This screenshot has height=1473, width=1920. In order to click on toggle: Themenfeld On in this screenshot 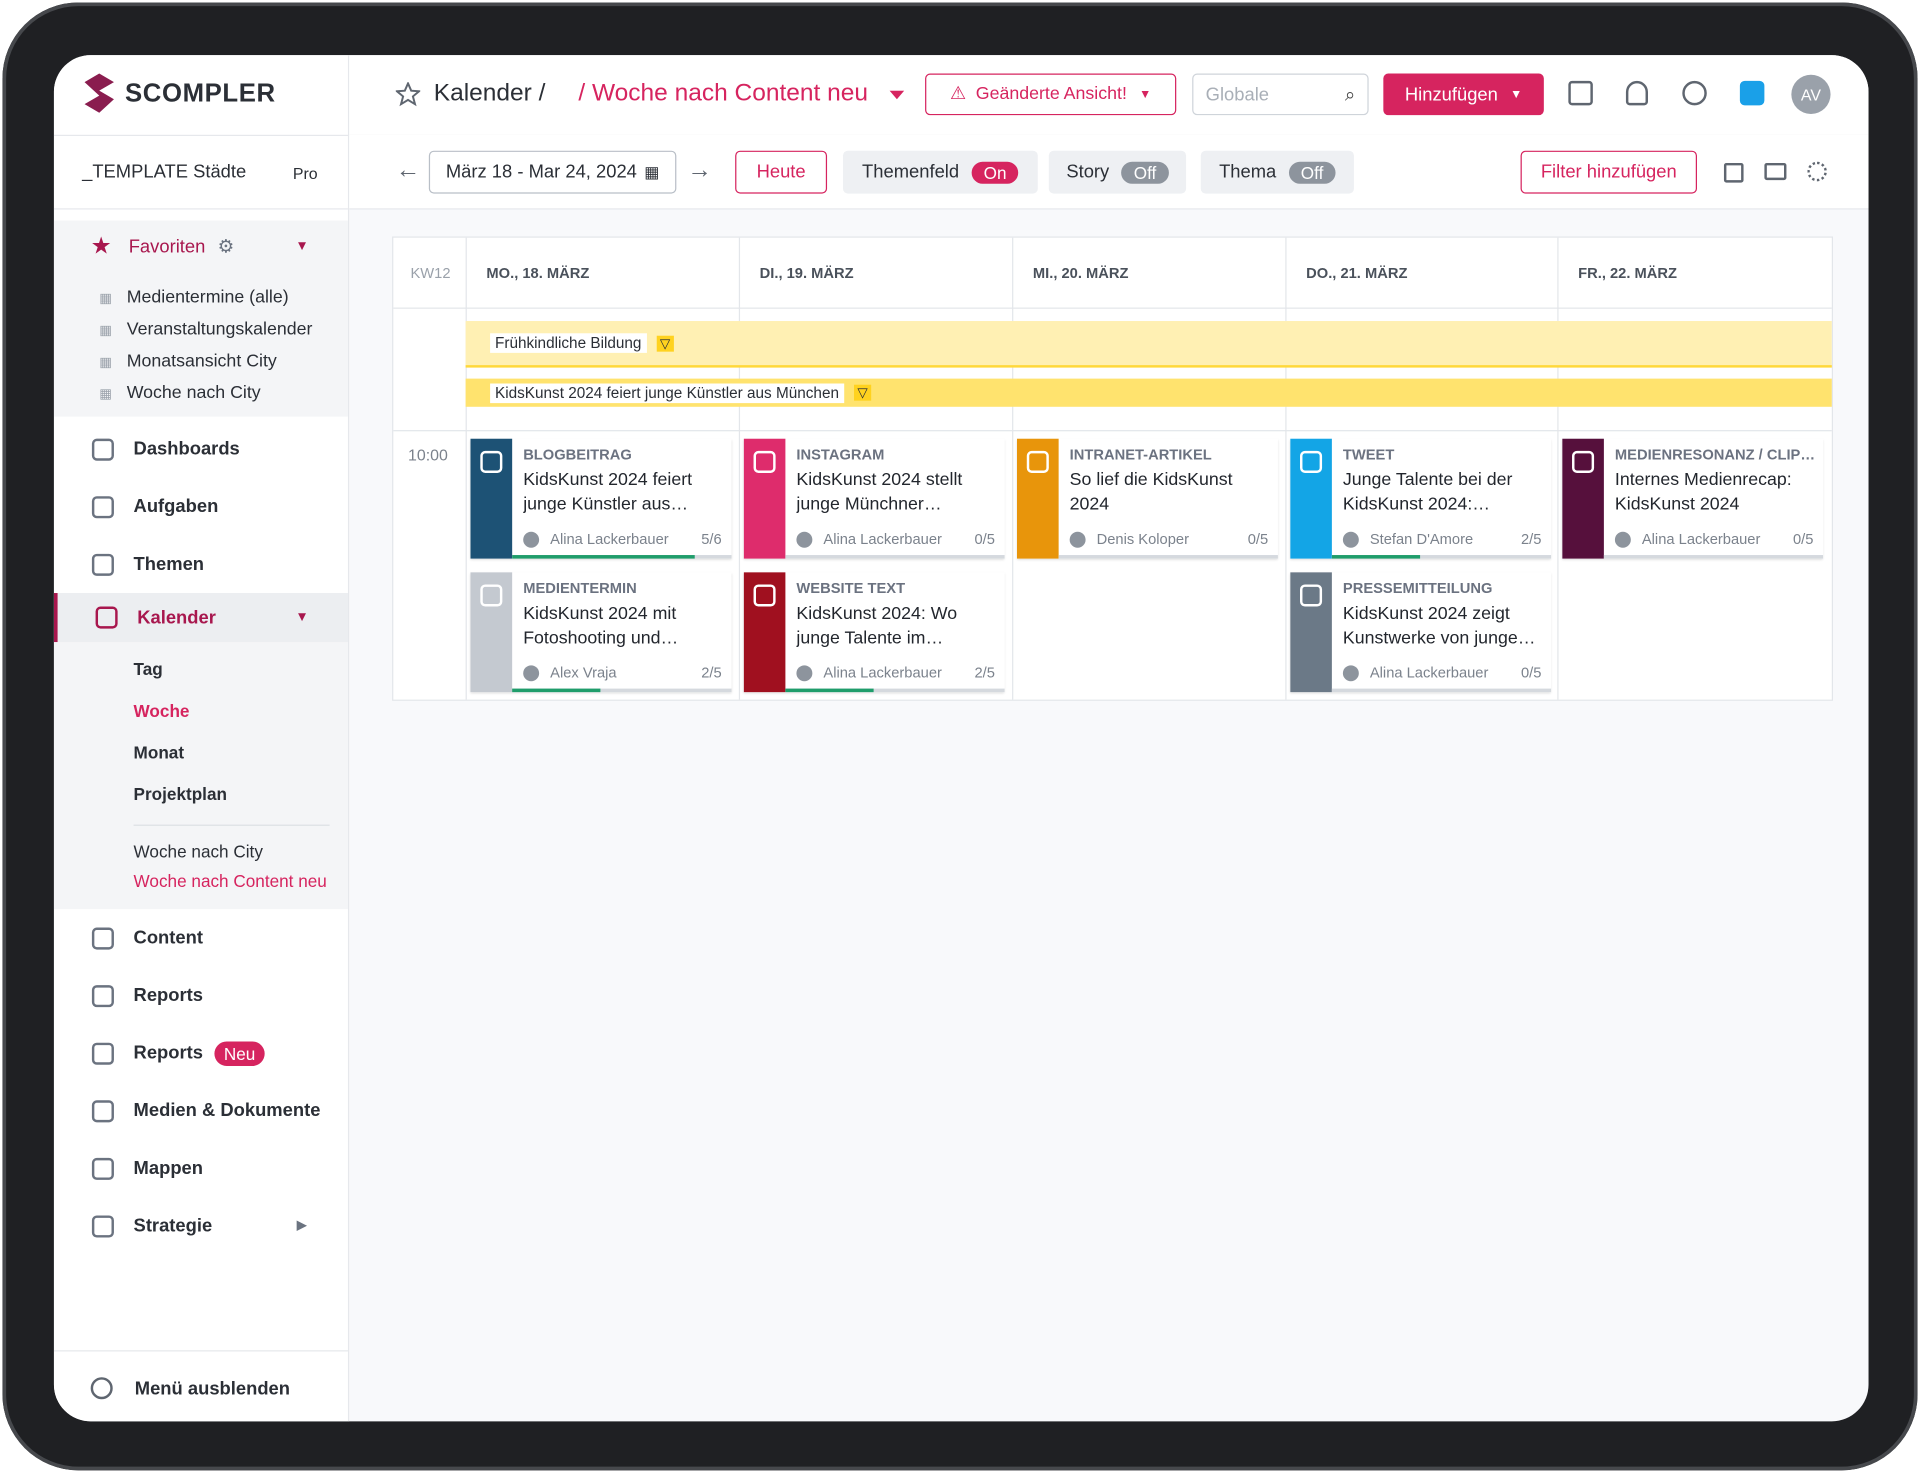, I will do `click(940, 172)`.